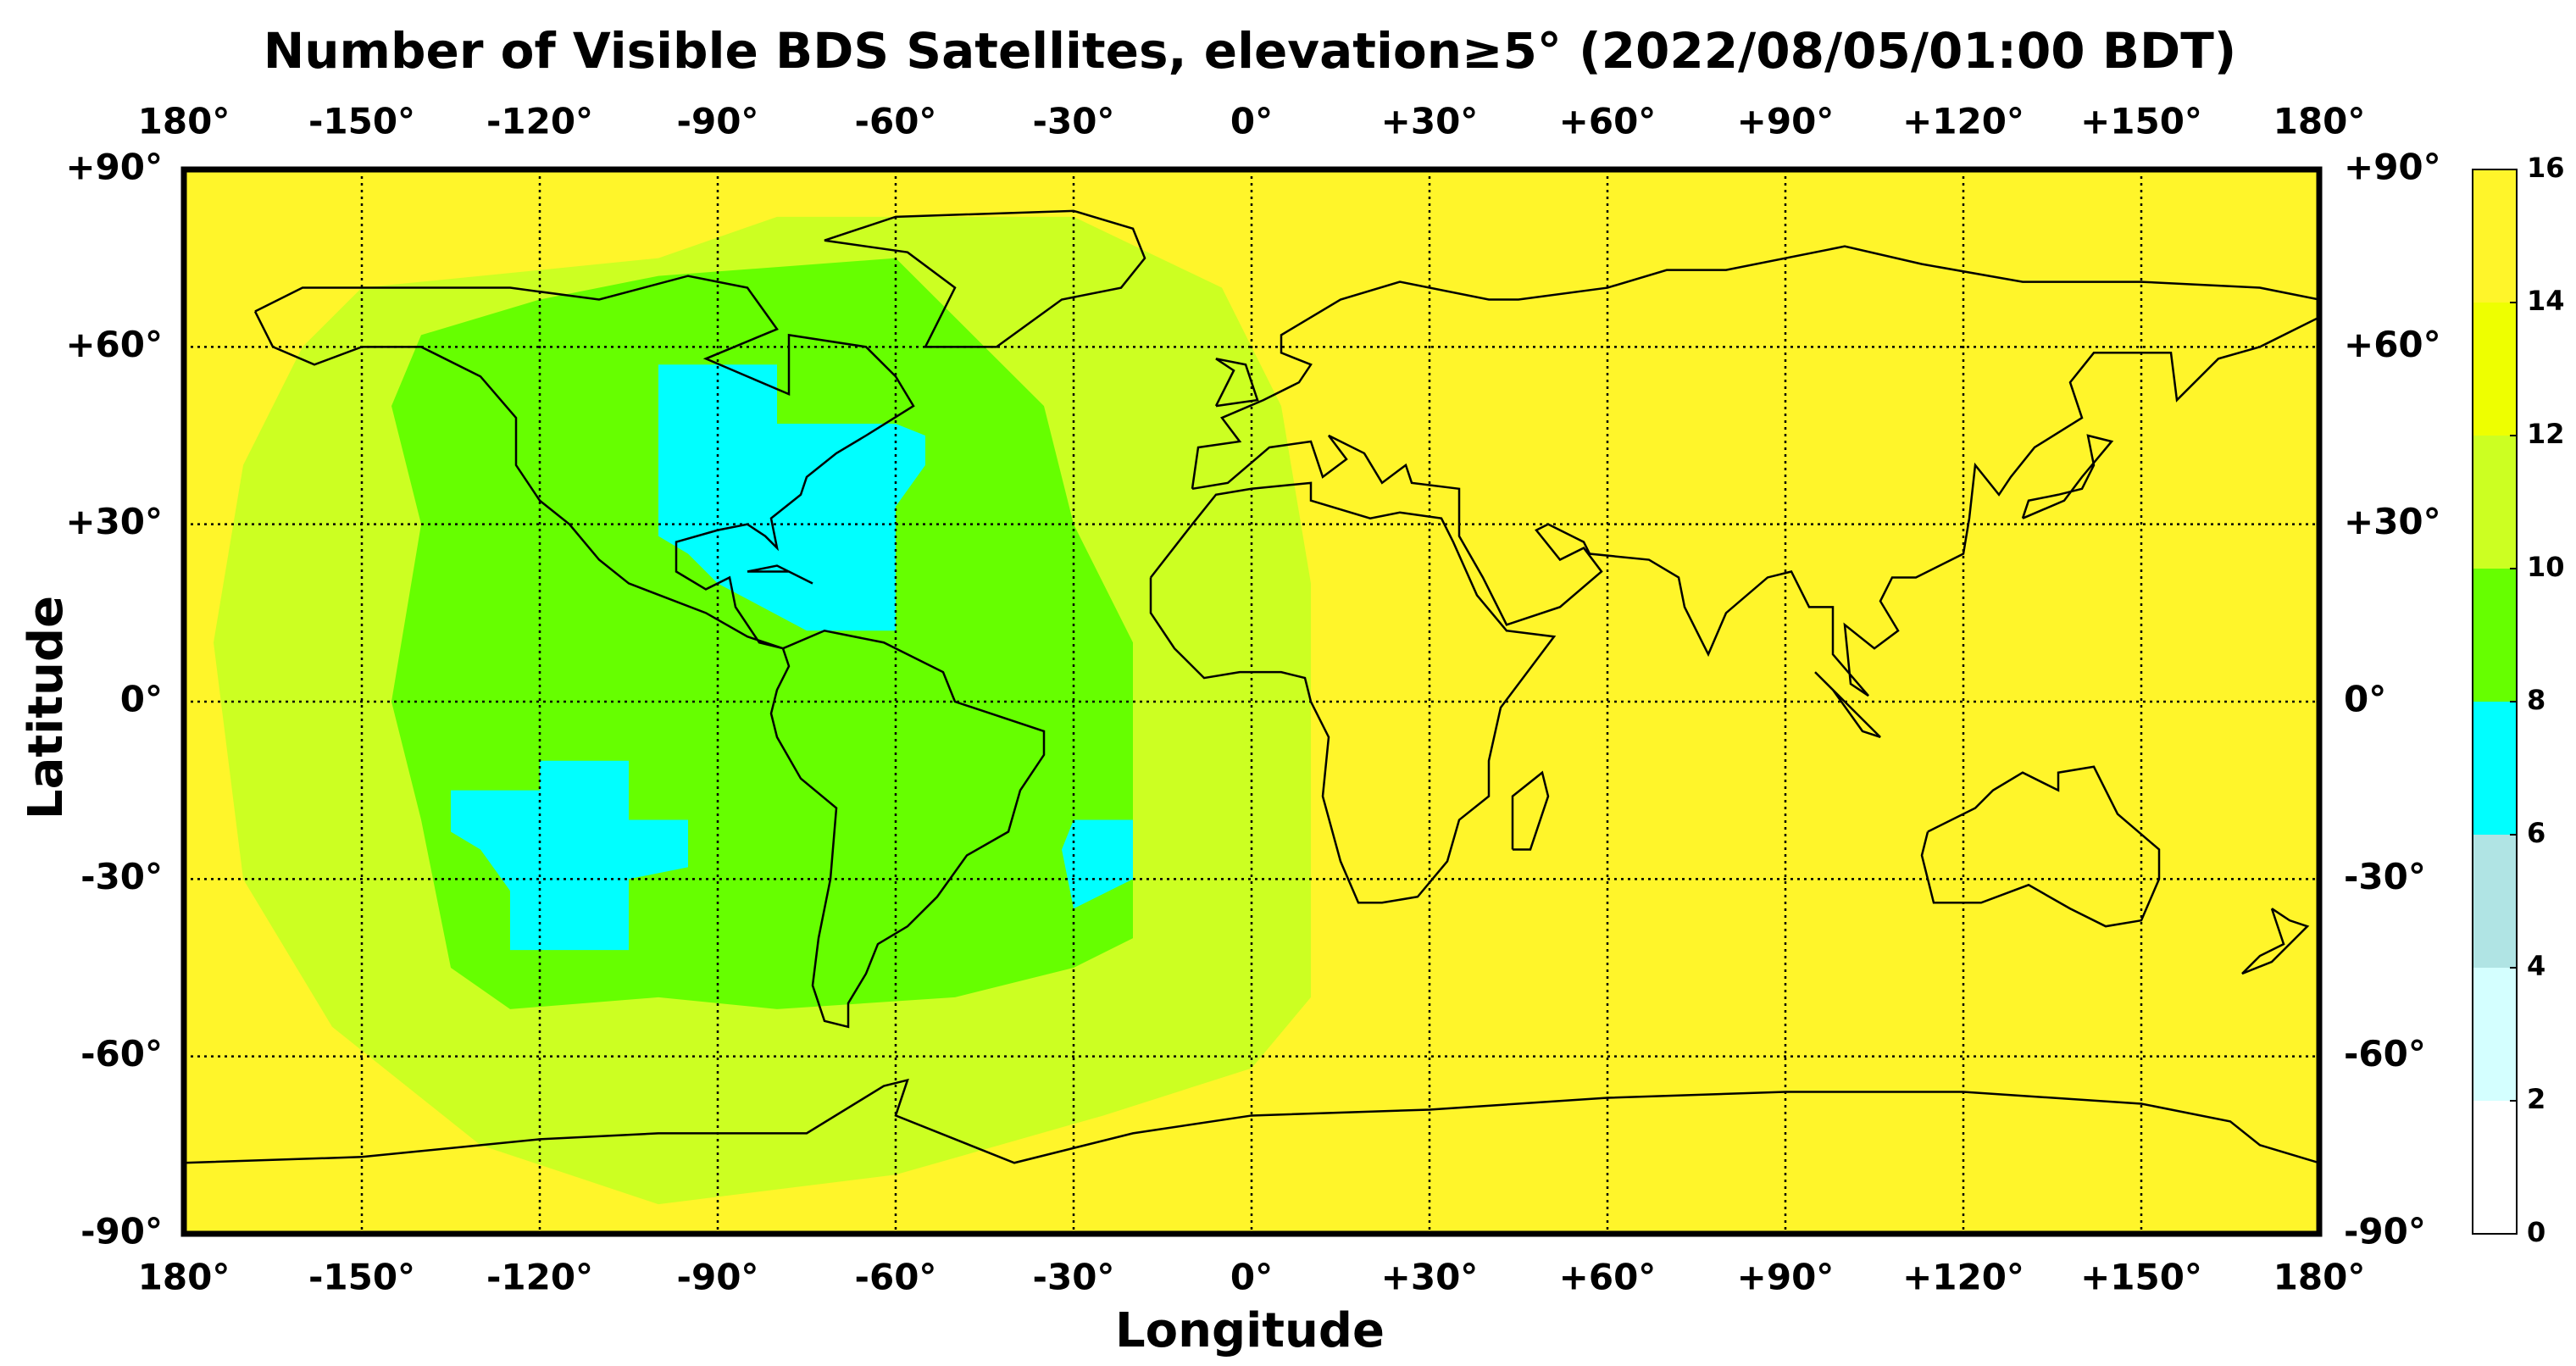  I want to click on colorbar-frame, so click(2495, 702).